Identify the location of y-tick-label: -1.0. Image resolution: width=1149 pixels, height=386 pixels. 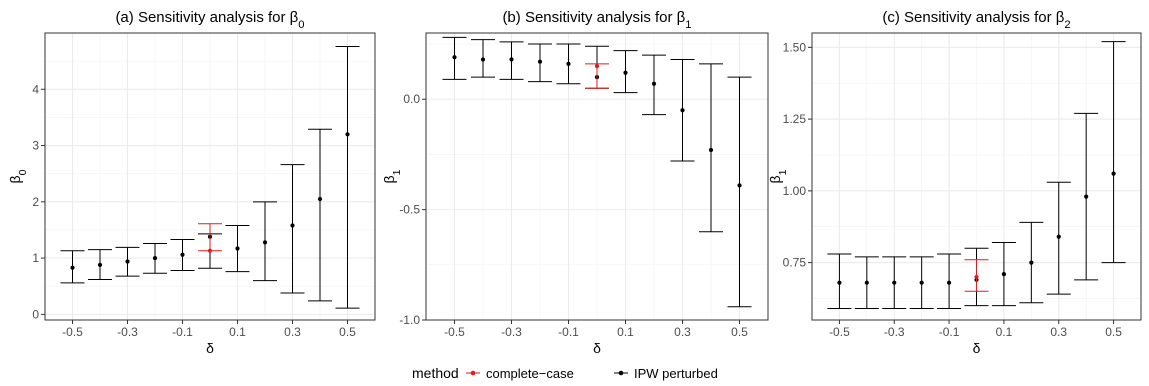
(409, 320).